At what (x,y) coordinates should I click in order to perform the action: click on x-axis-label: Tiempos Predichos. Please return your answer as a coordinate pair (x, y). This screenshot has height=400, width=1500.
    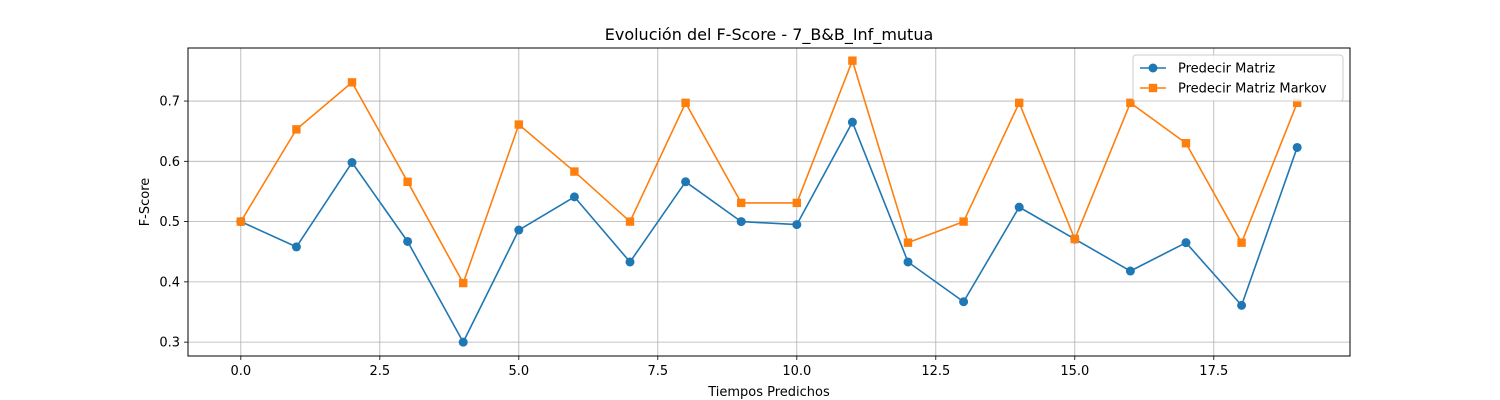
    Looking at the image, I should click on (768, 392).